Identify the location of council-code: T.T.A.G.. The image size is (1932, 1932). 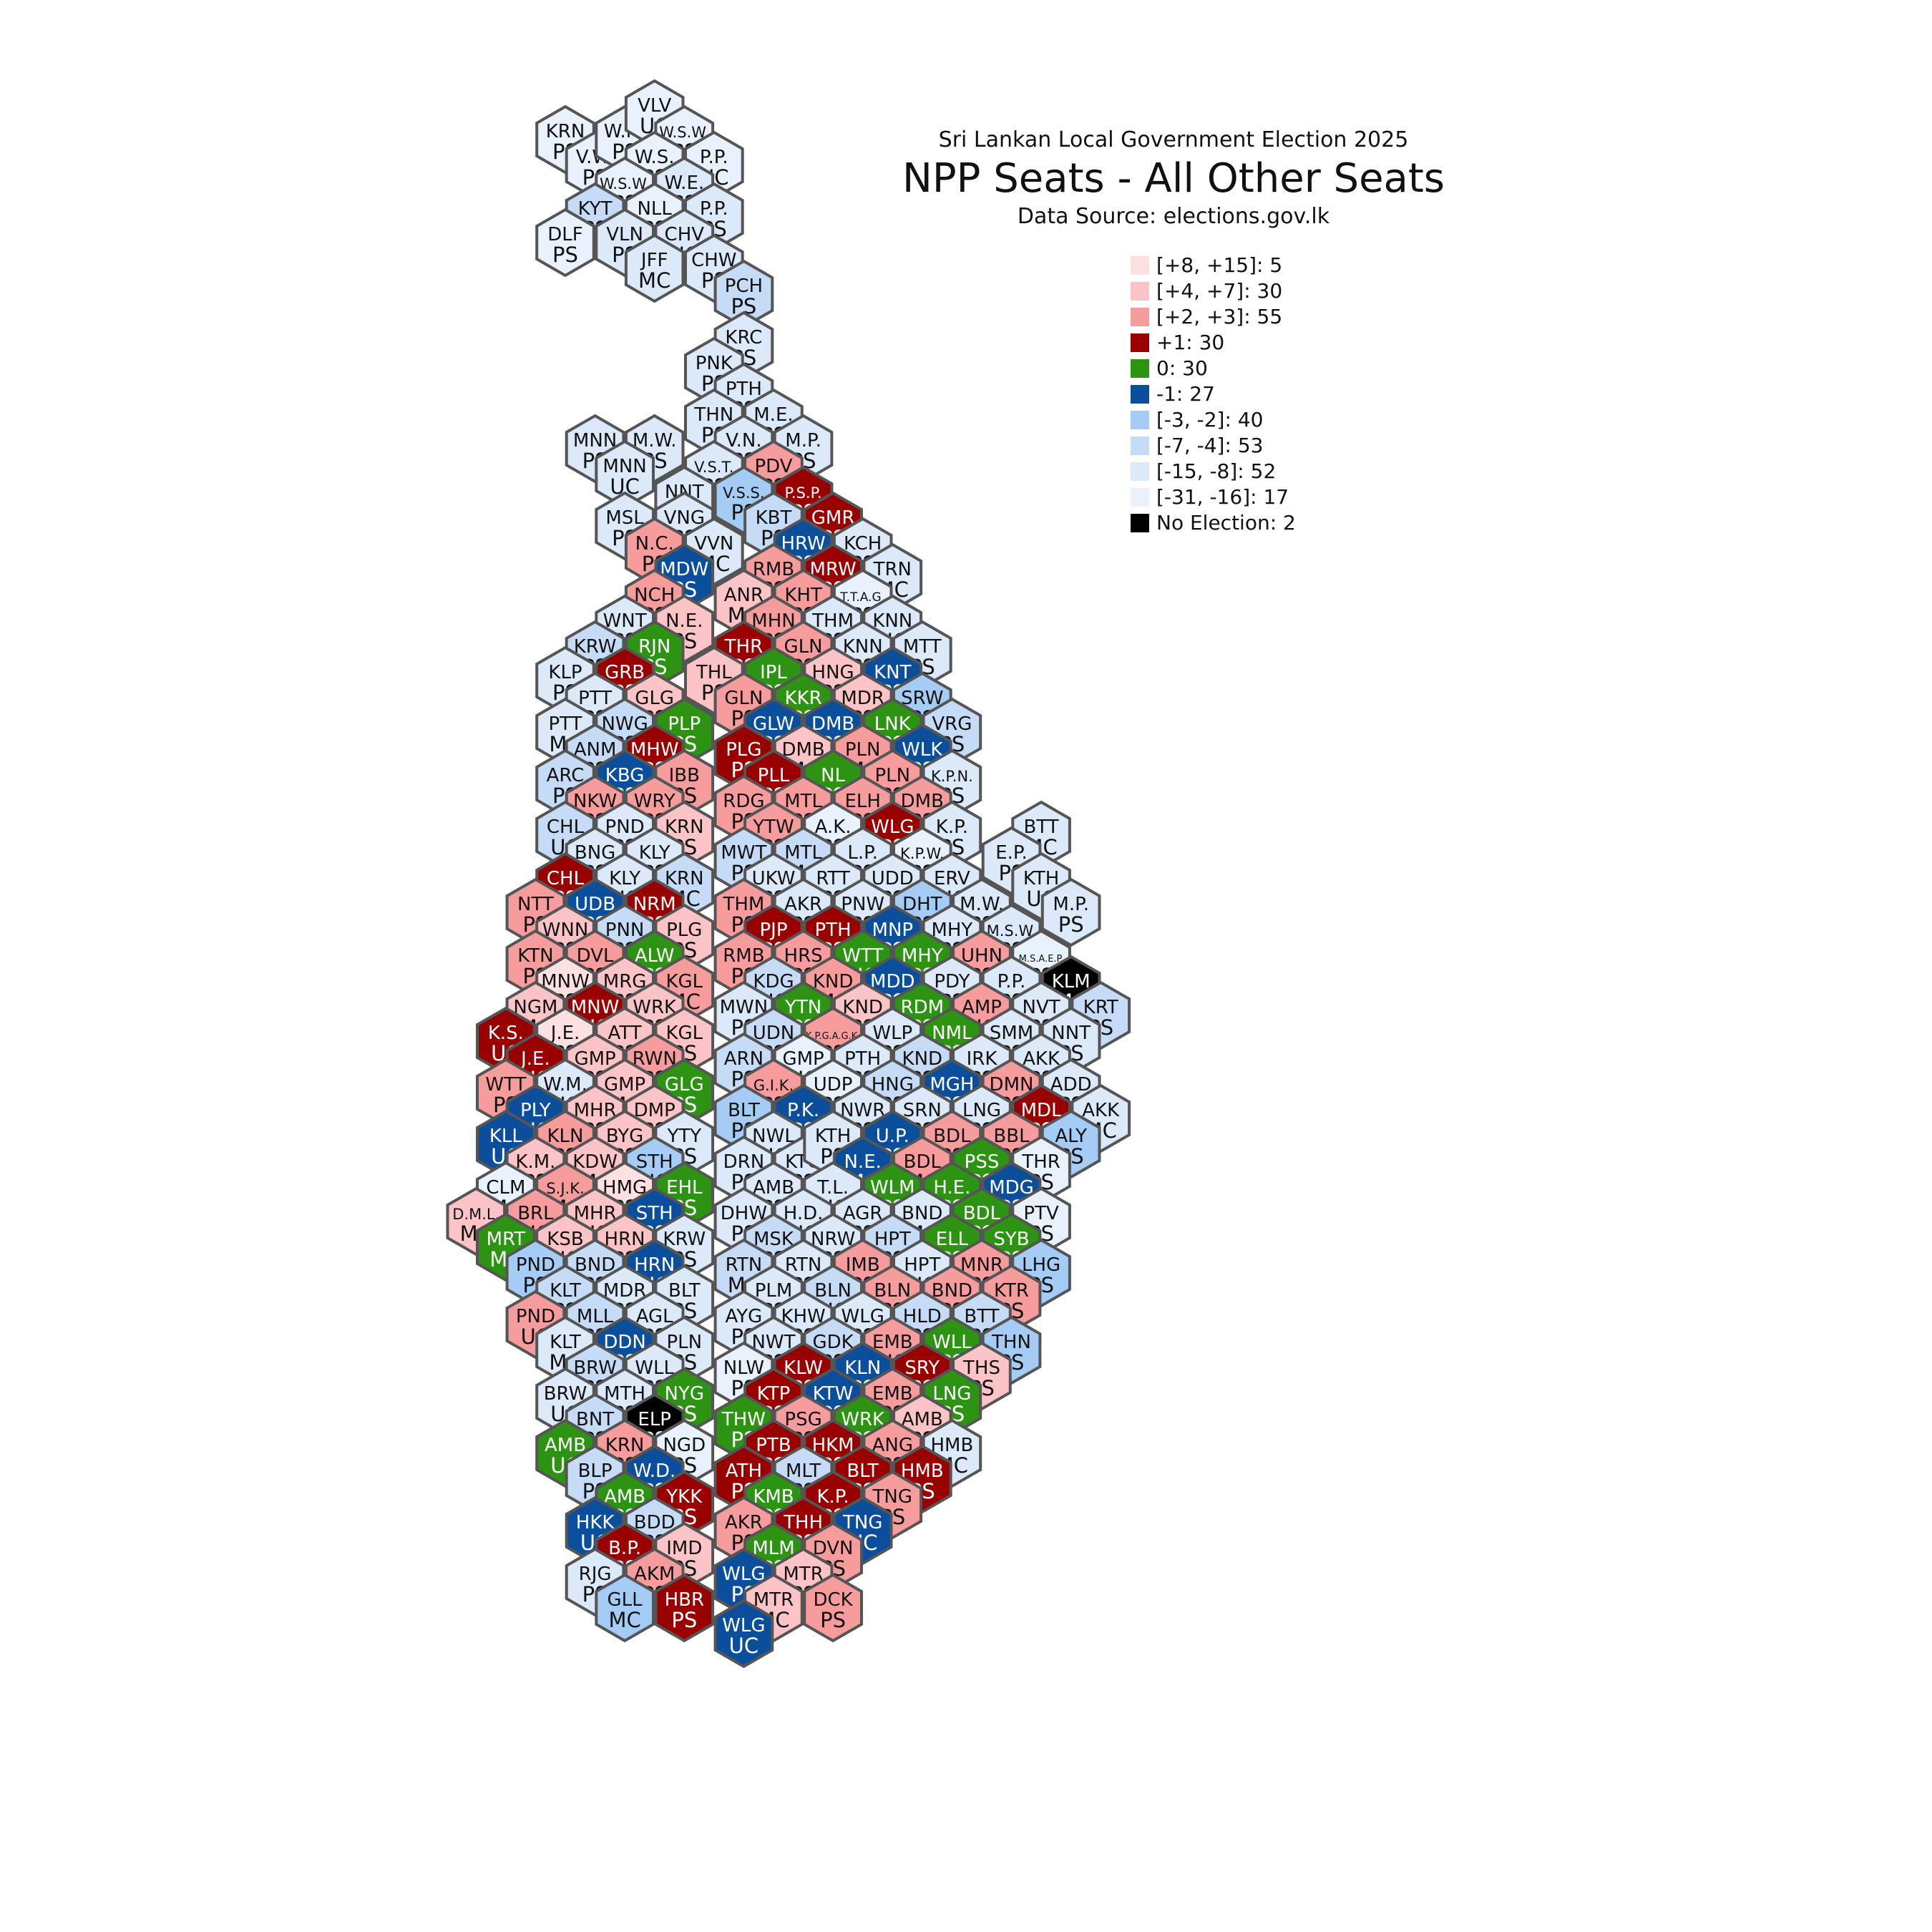
(862, 597).